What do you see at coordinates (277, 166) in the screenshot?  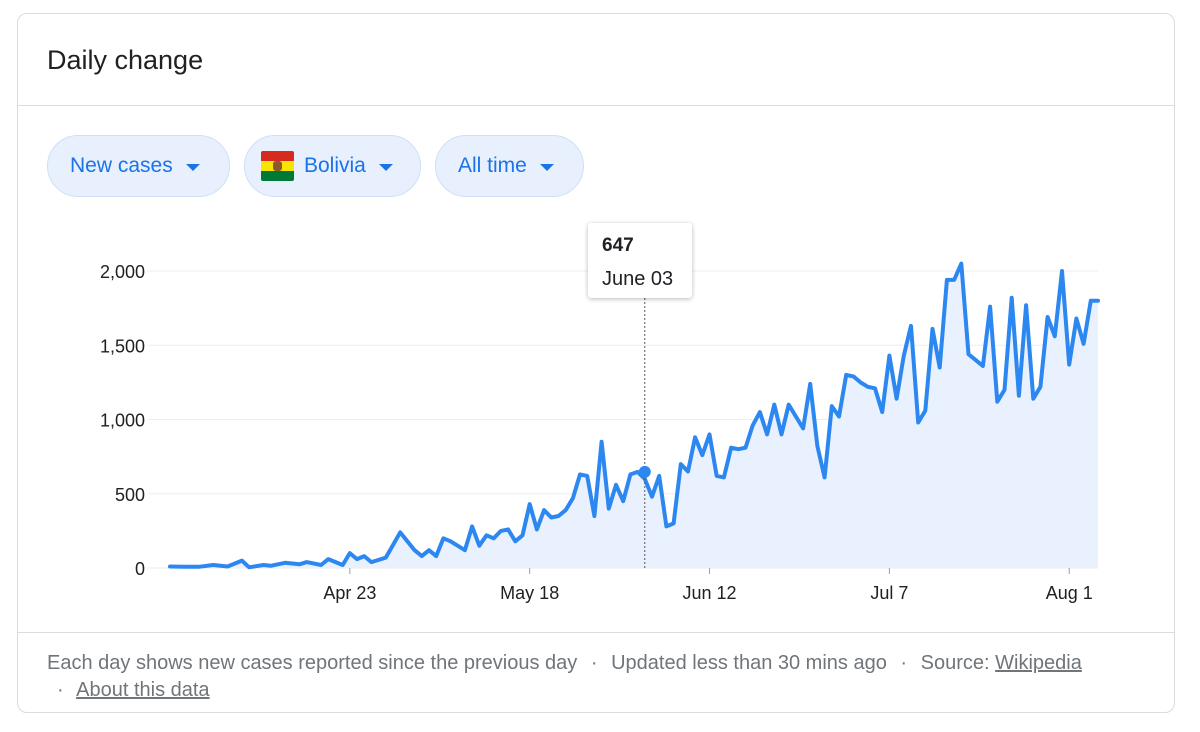 I see `bolivia-flag-icon` at bounding box center [277, 166].